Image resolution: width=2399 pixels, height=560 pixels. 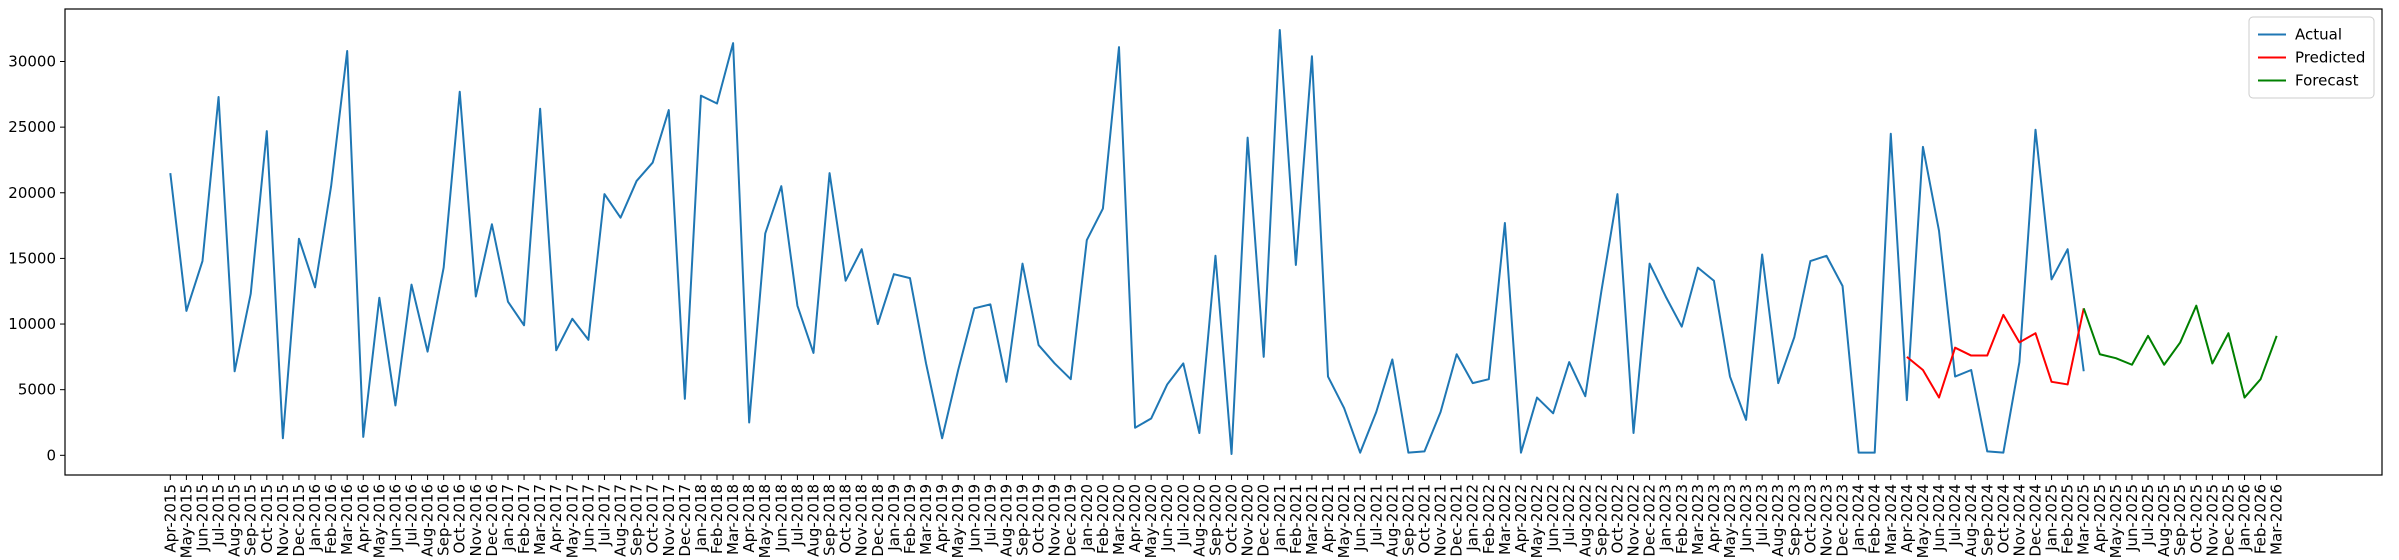 I want to click on x-tick-label: Aug-2016, so click(x=428, y=520).